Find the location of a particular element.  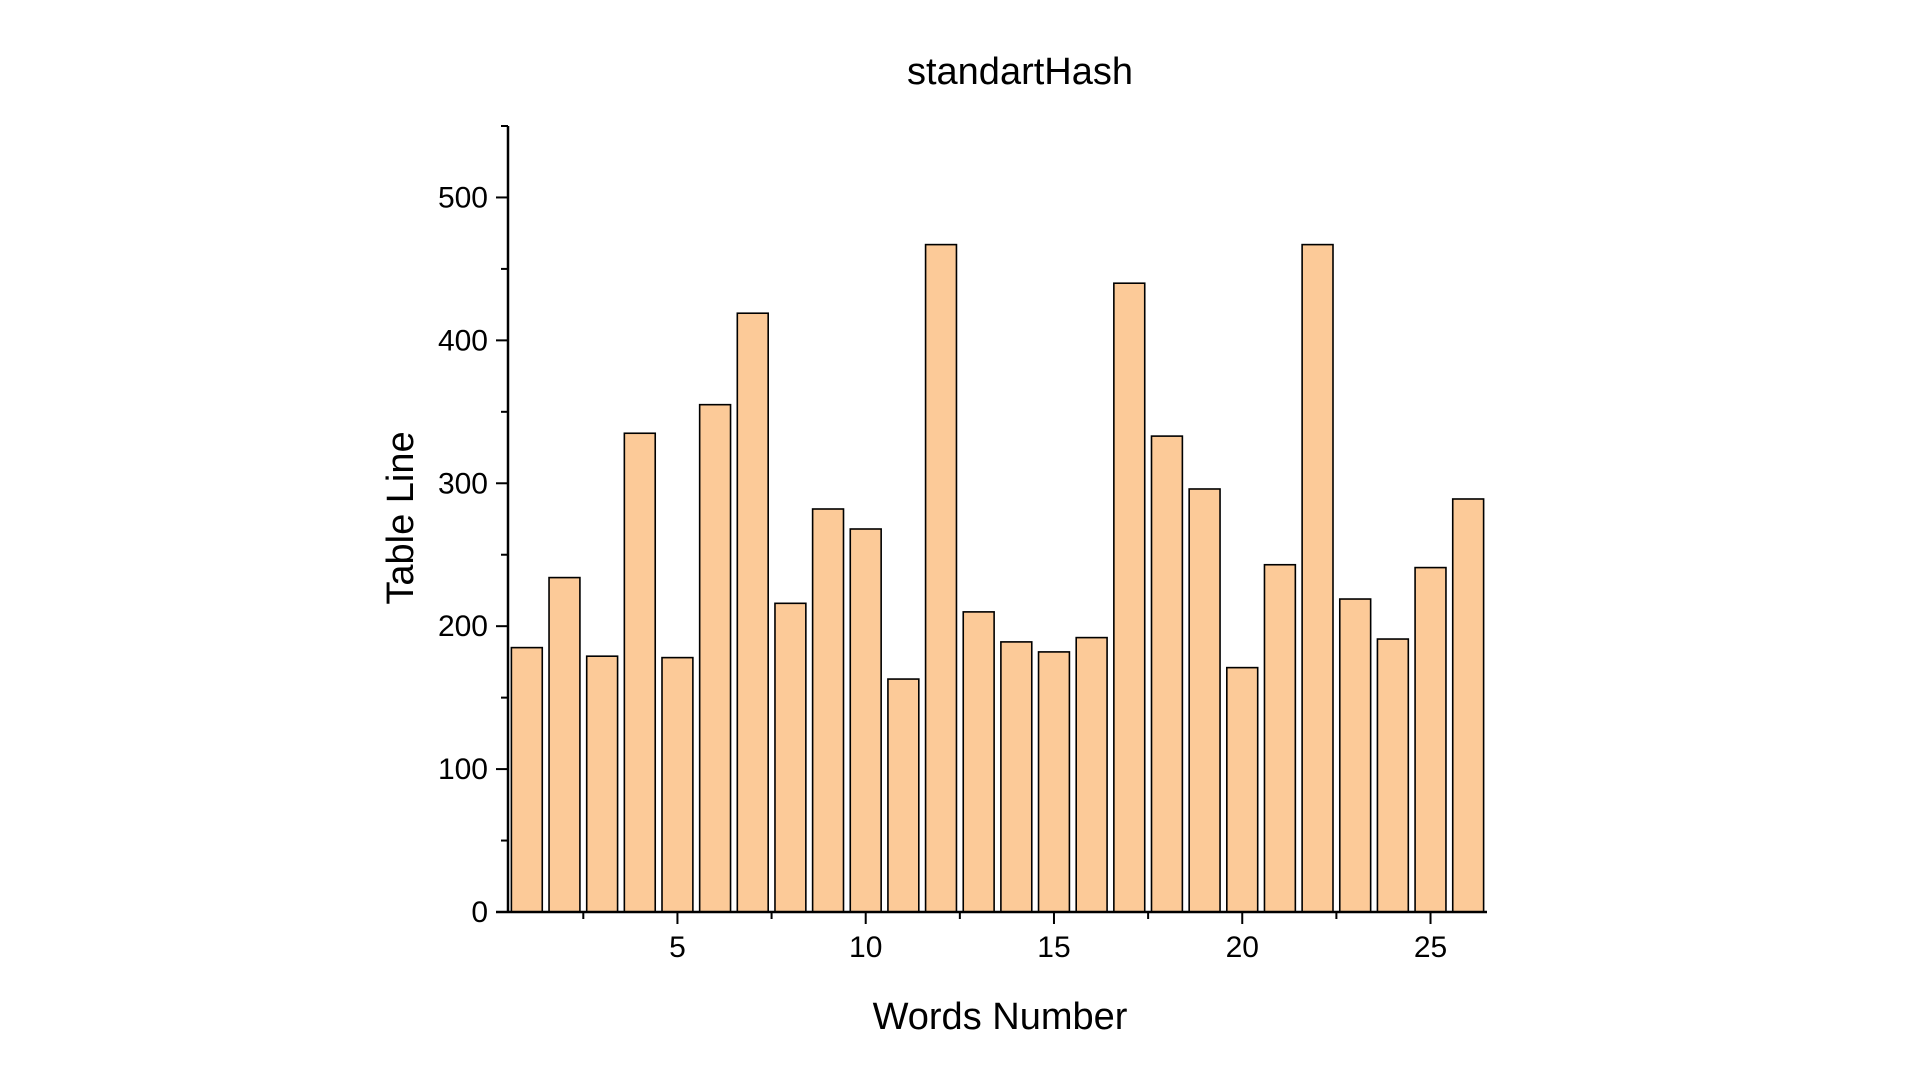

y-axis-title: Table Line is located at coordinates (401, 517).